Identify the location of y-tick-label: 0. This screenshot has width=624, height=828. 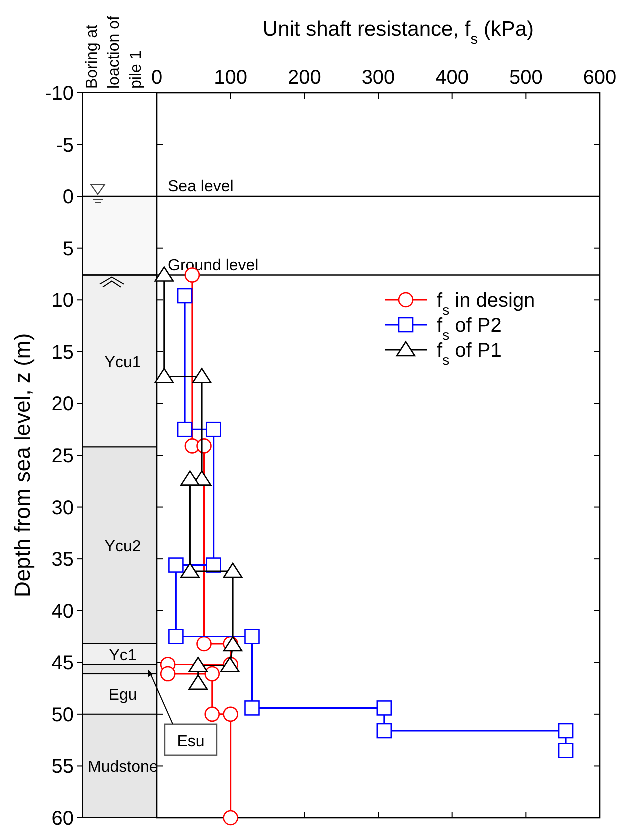
(68, 197).